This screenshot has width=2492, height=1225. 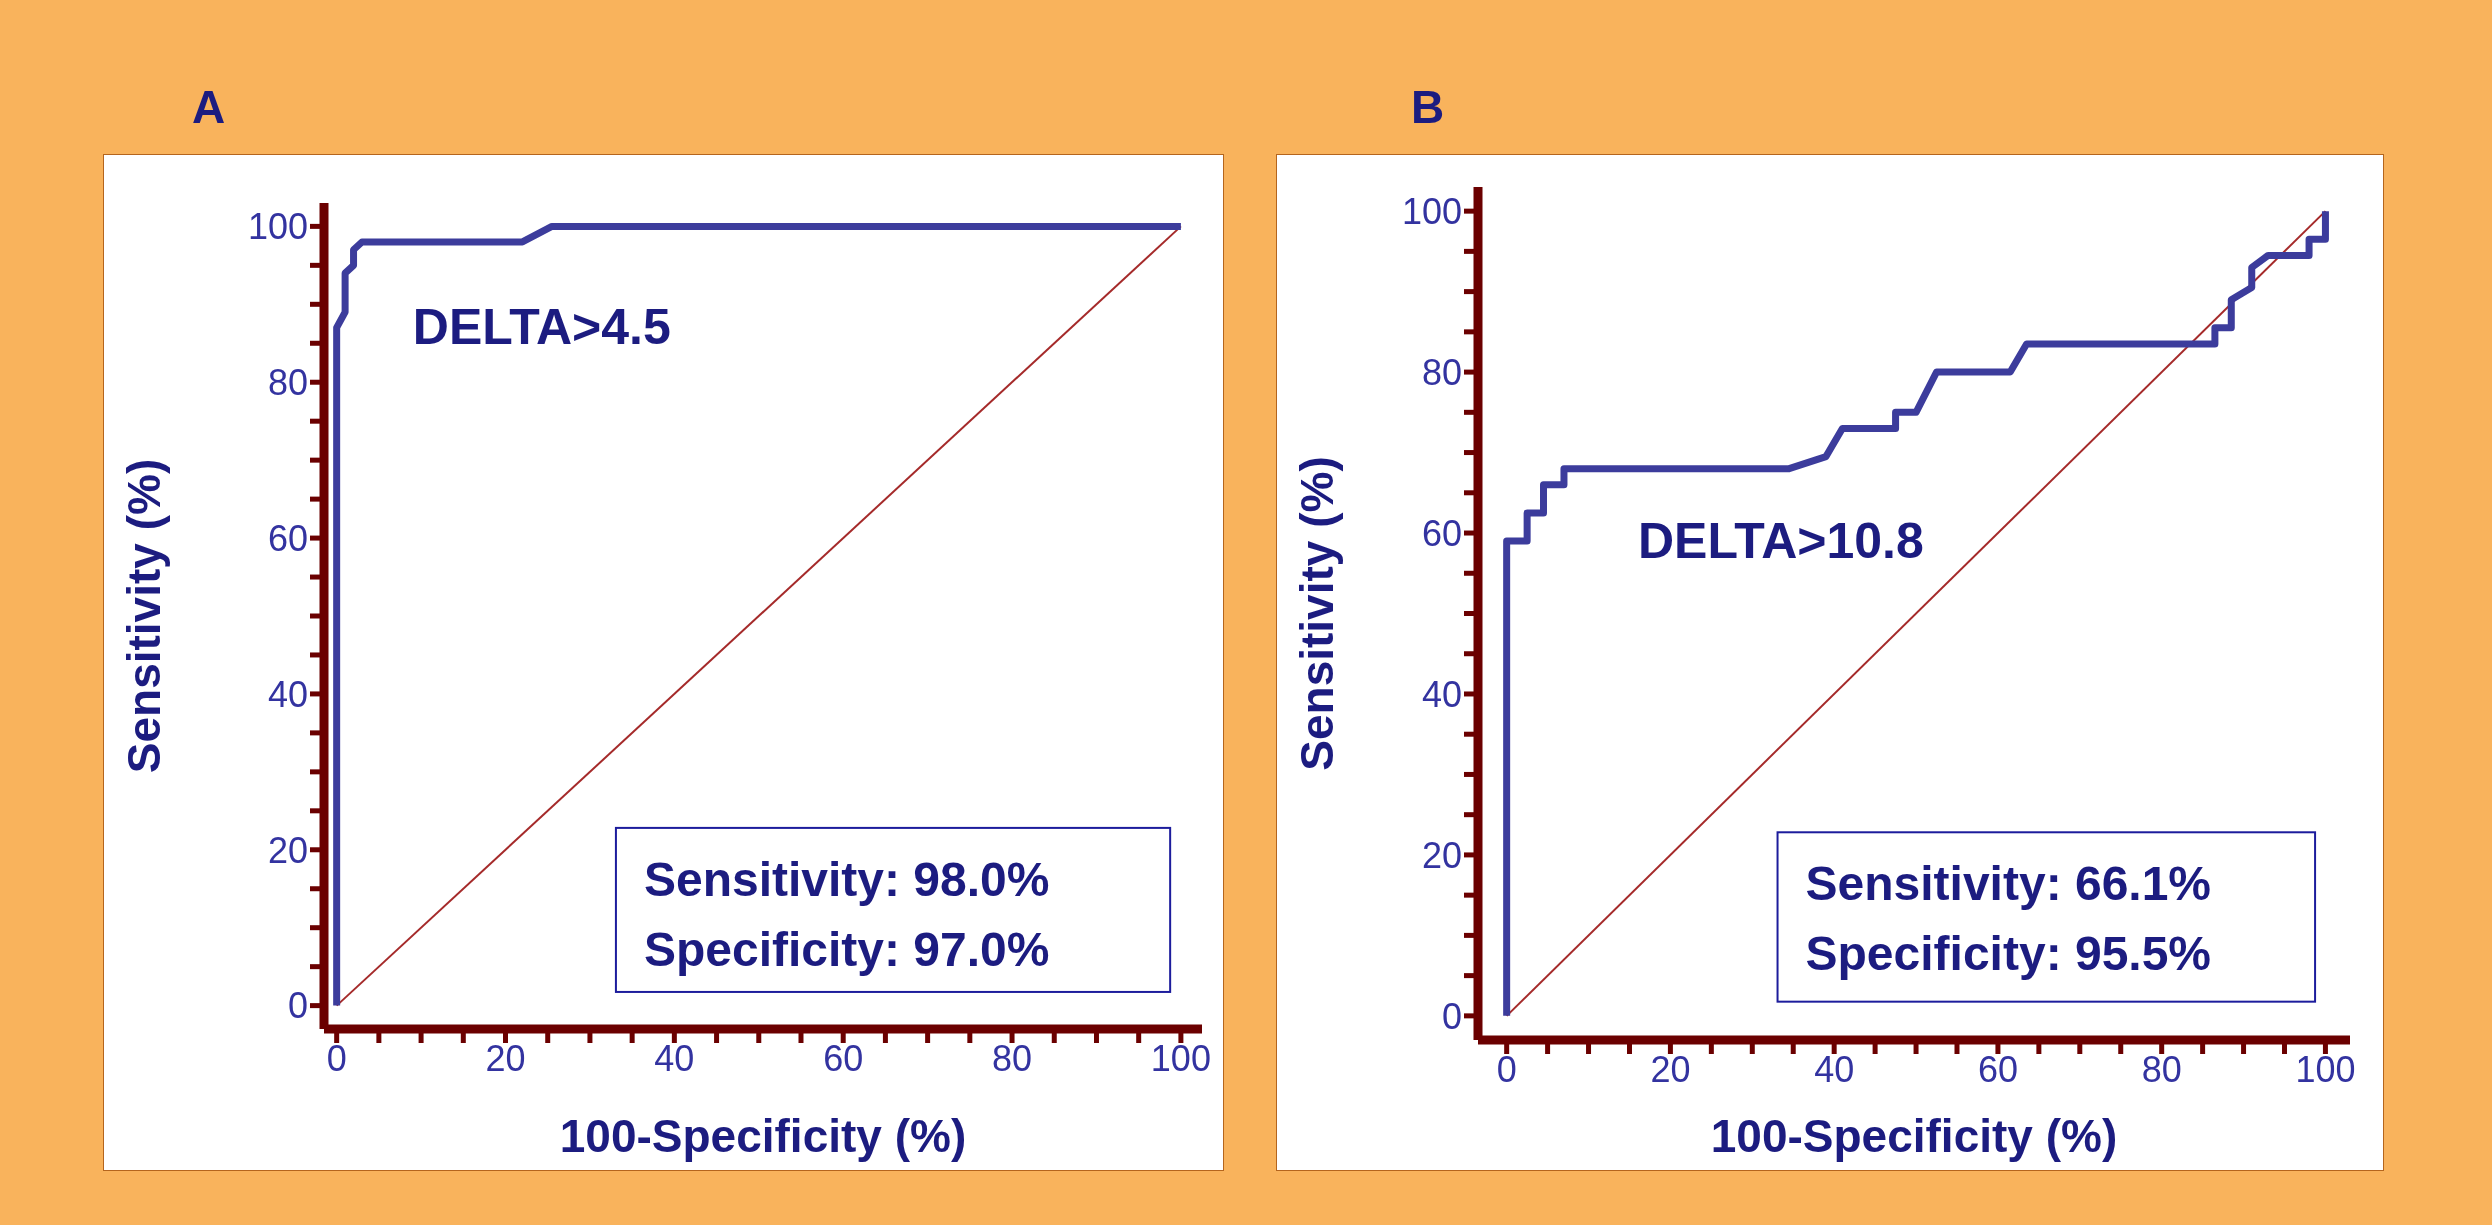 What do you see at coordinates (2008, 954) in the screenshot?
I see `annotation: Specificity: 95.5%` at bounding box center [2008, 954].